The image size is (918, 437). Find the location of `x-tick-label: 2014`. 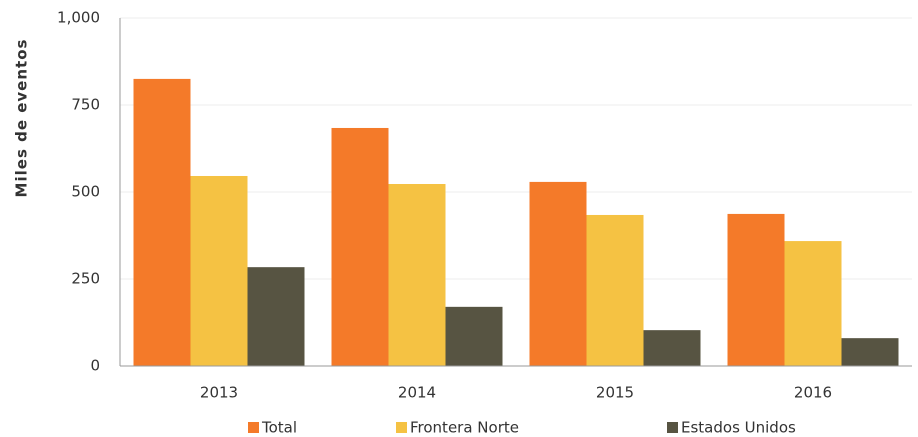

x-tick-label: 2014 is located at coordinates (417, 393).